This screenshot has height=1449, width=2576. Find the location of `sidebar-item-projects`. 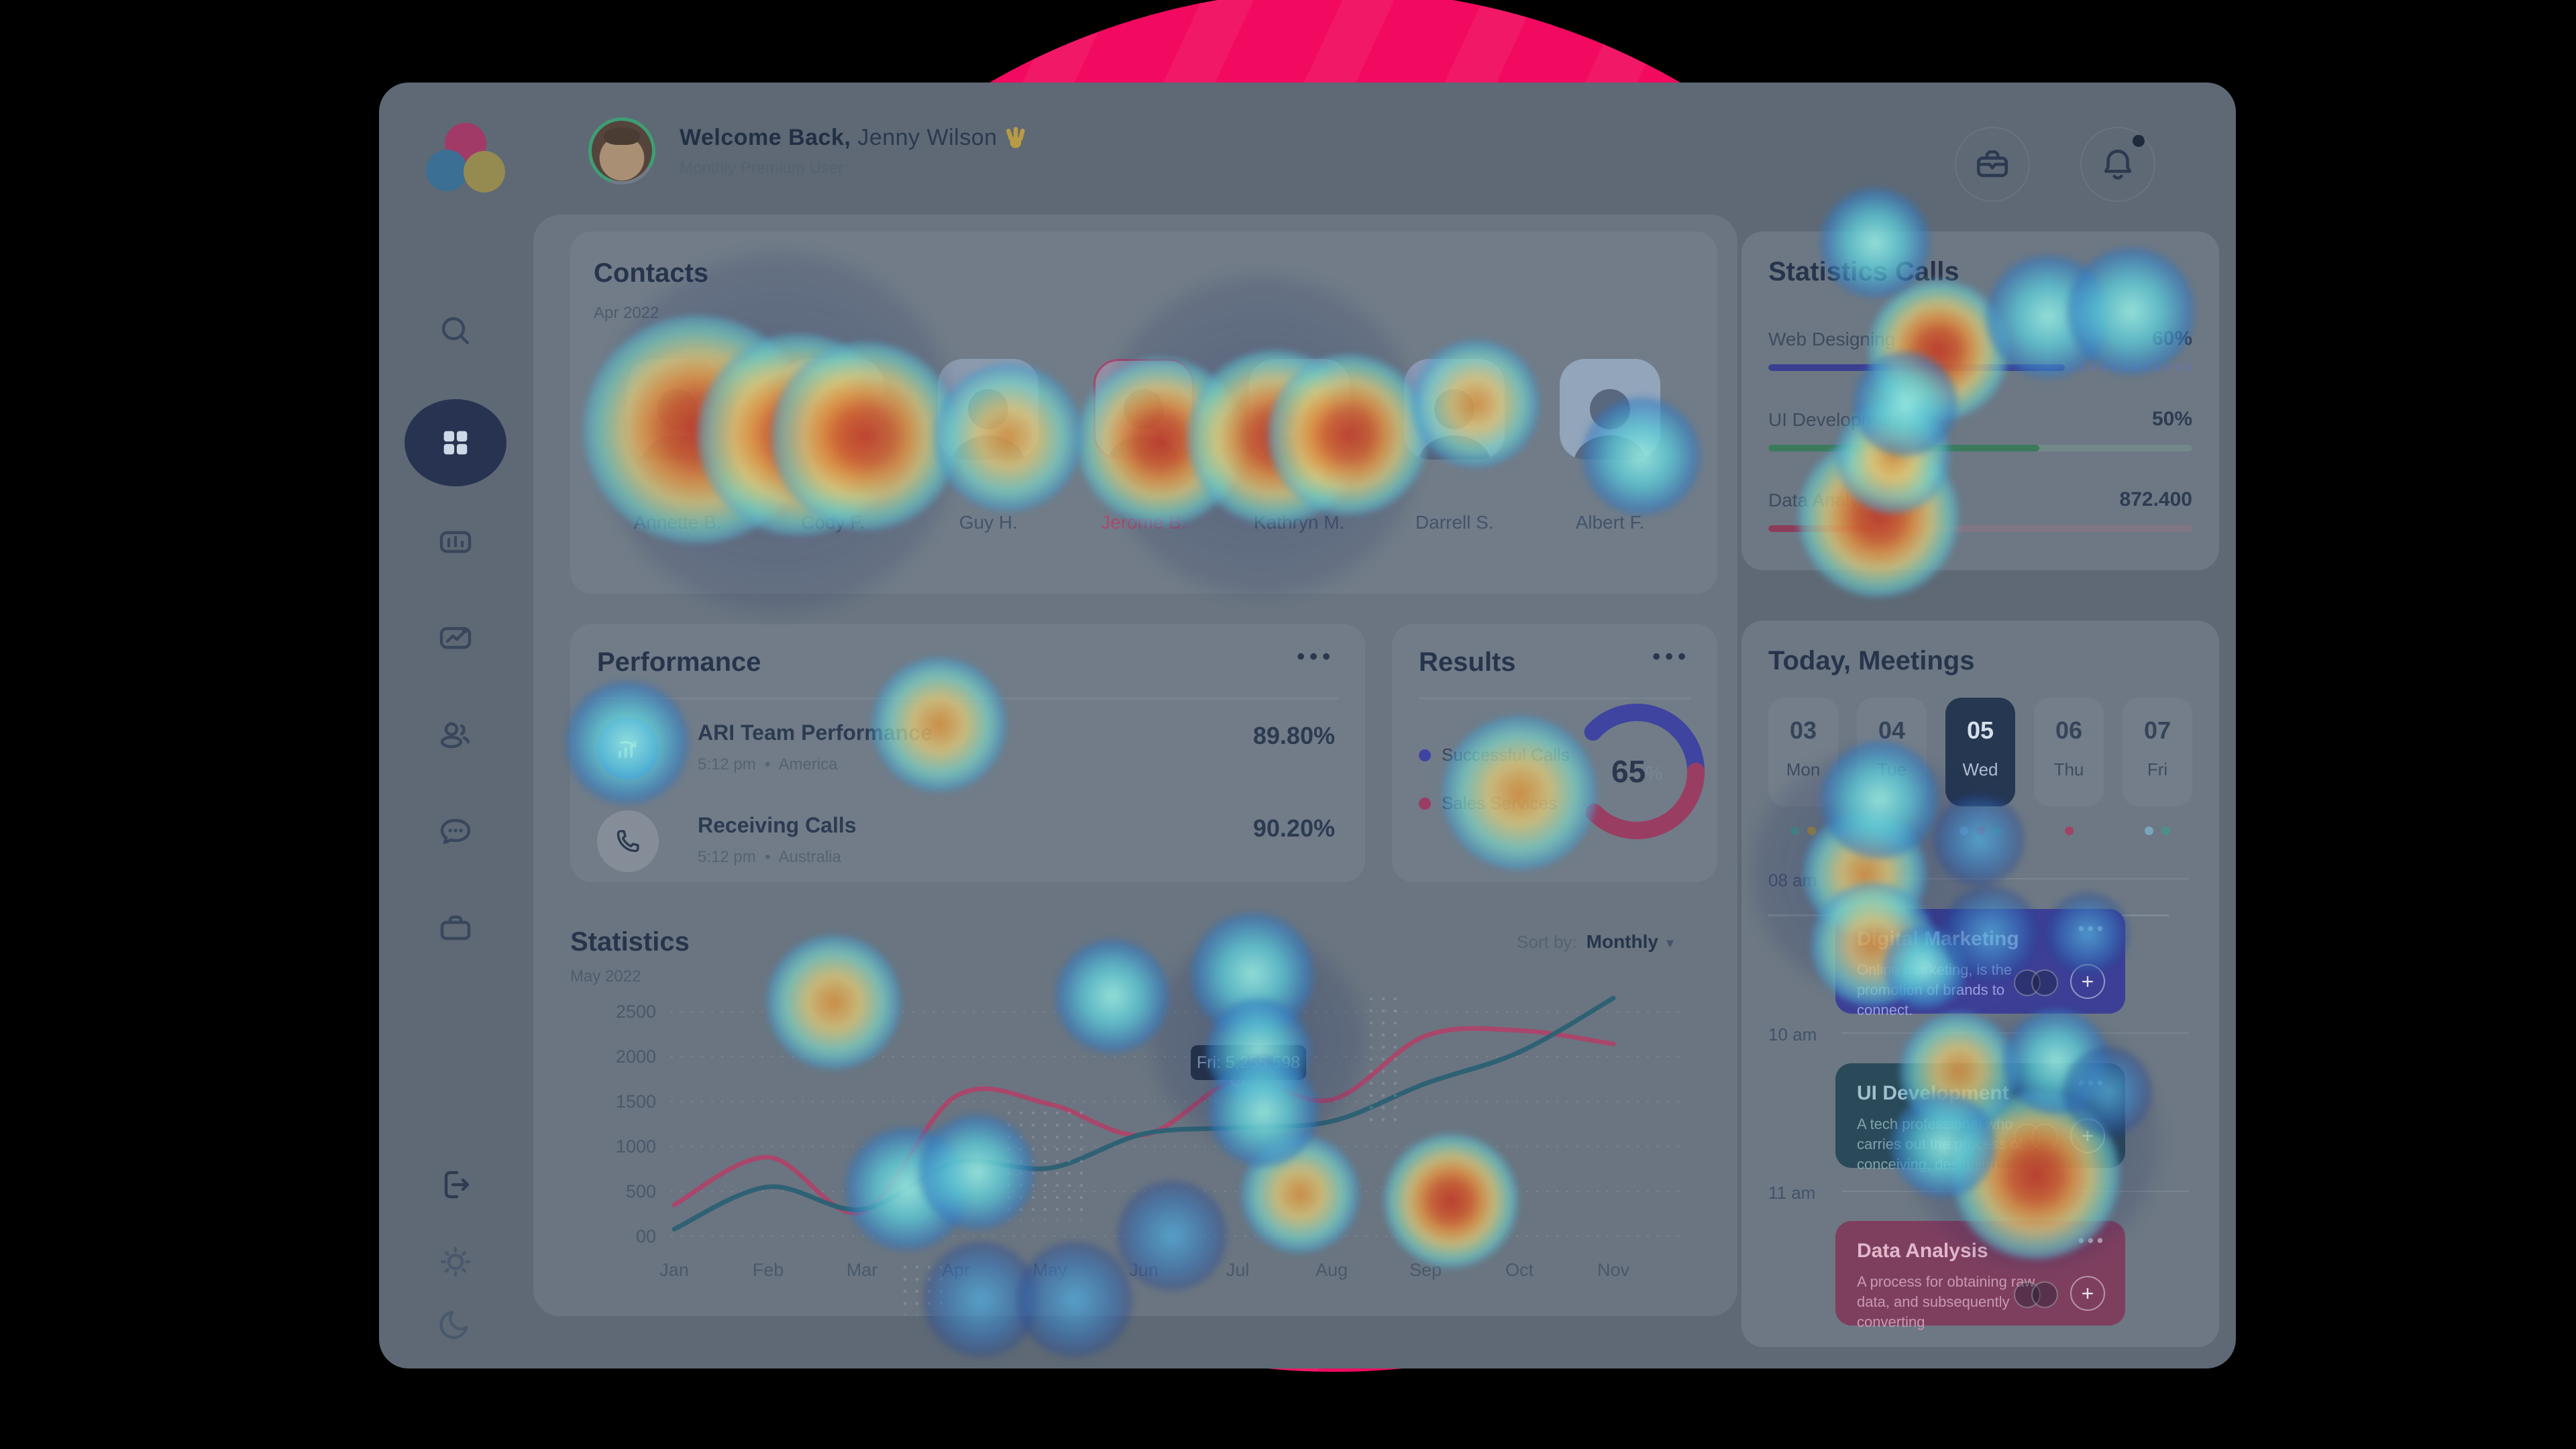

sidebar-item-projects is located at coordinates (455, 928).